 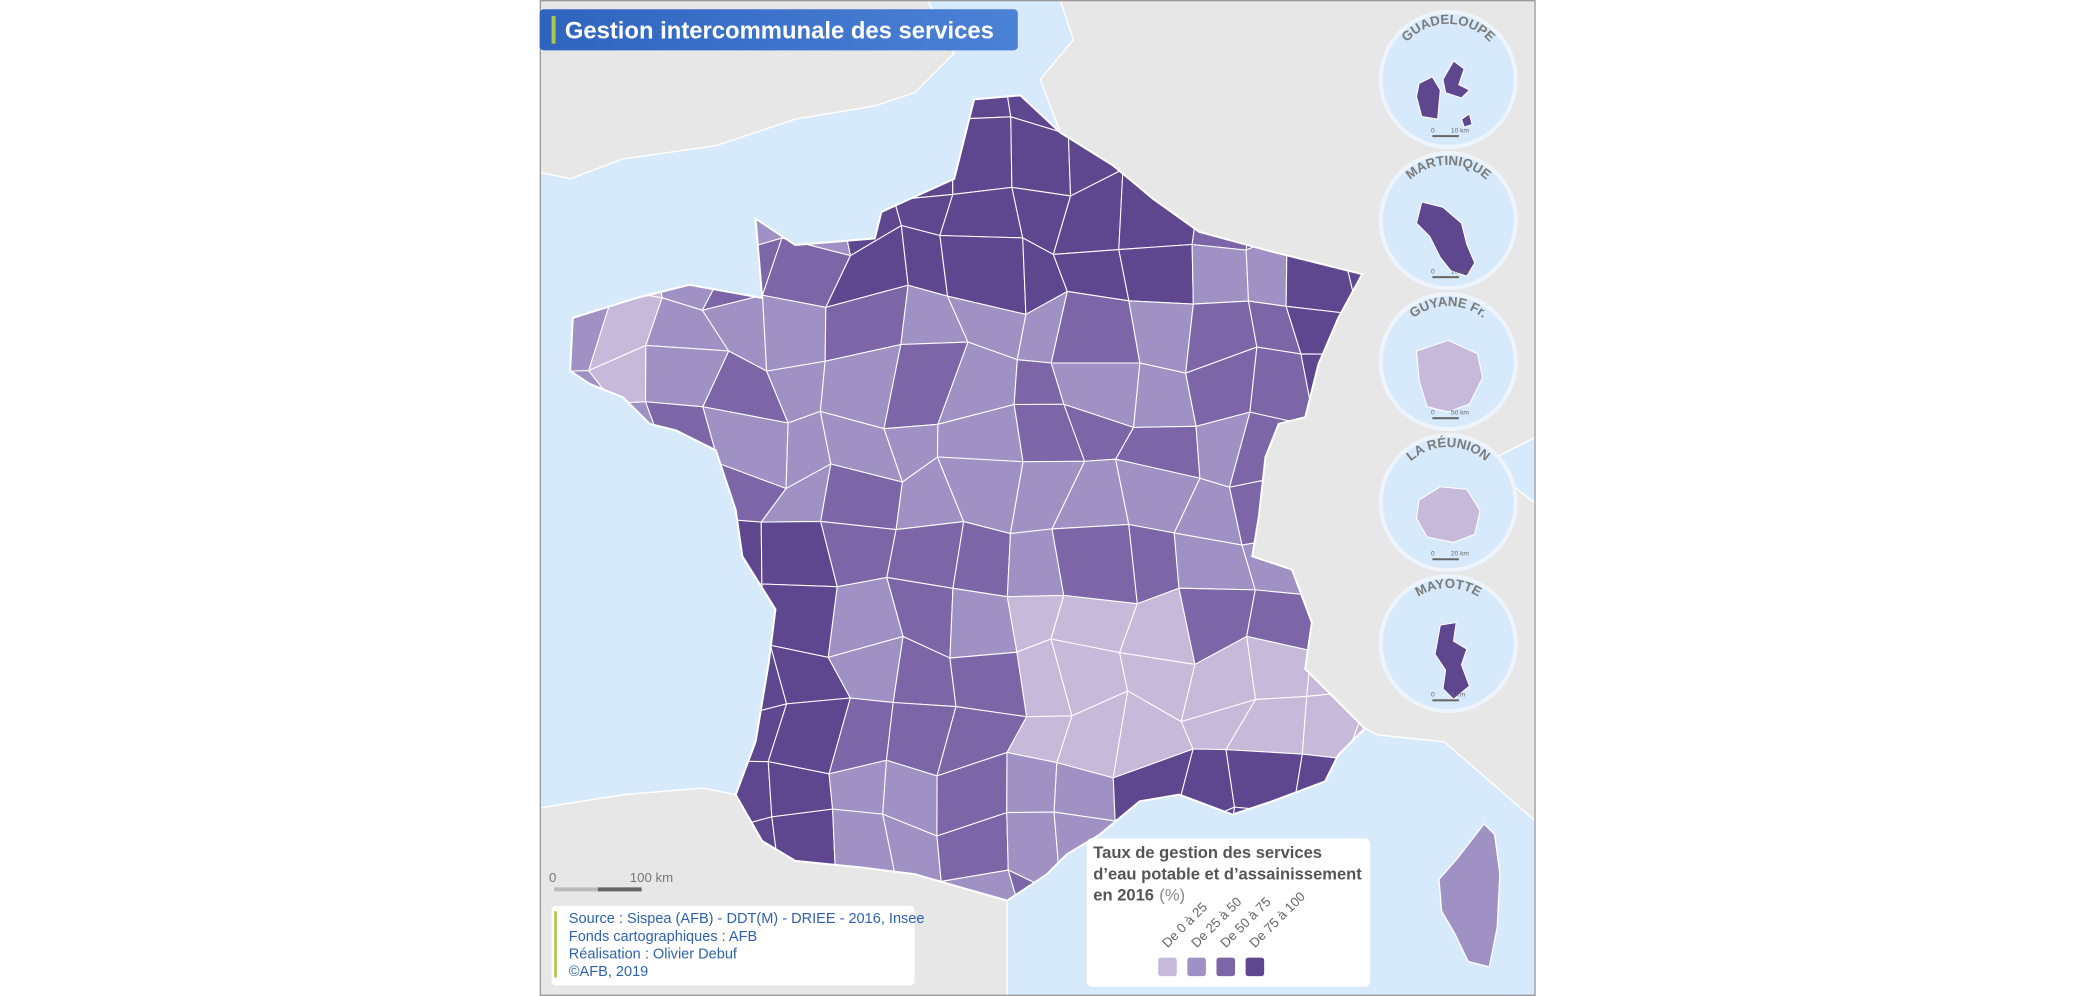 I want to click on credit-line: ©AFB, 2019, so click(x=608, y=972).